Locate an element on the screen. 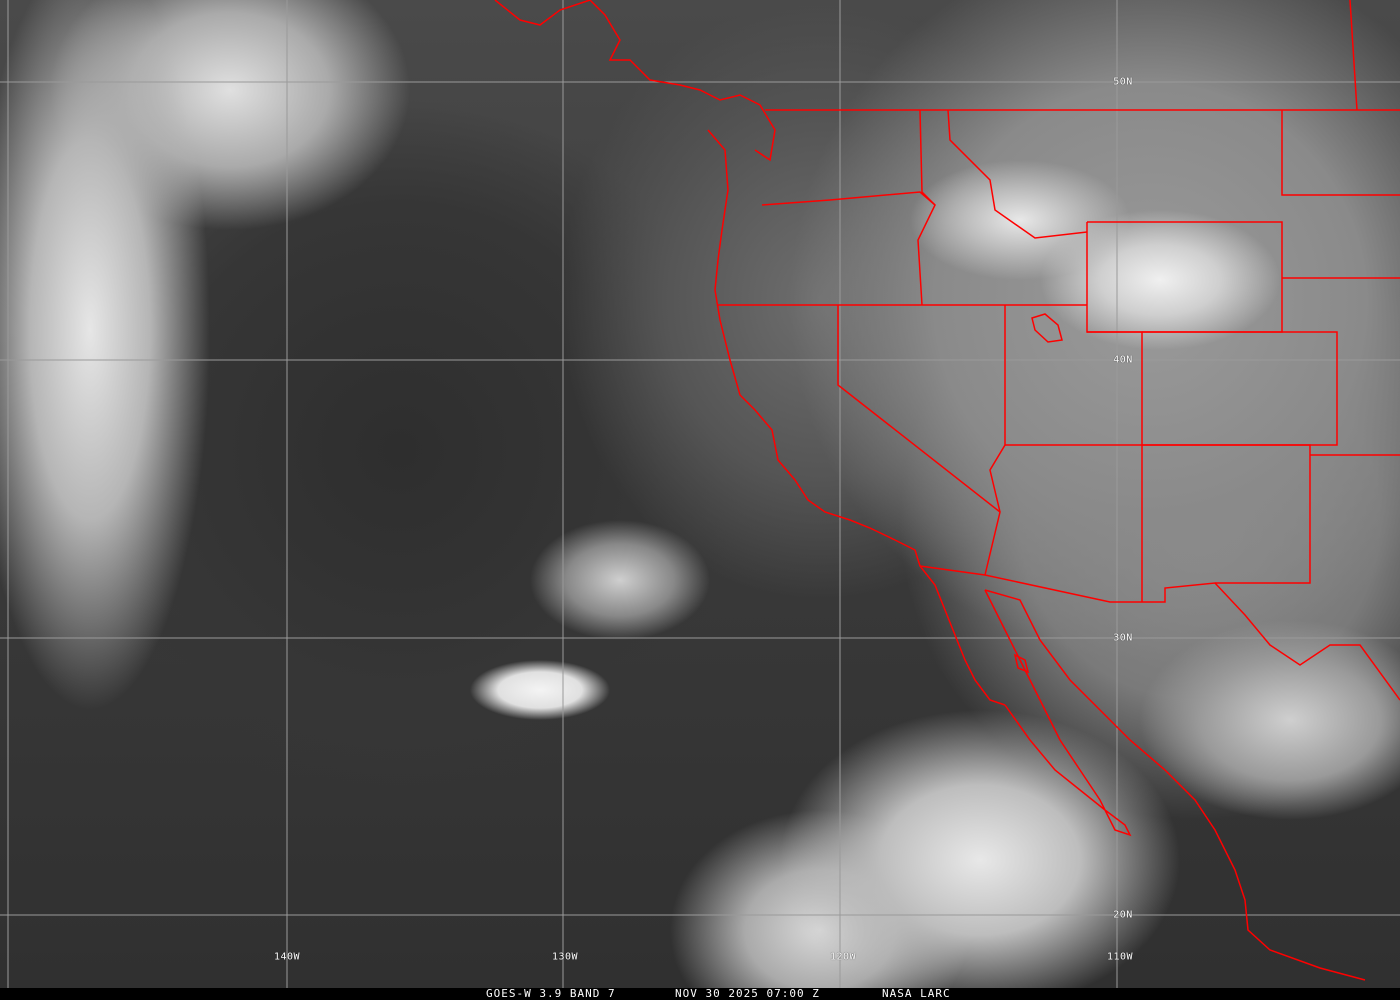  us-mexico-border is located at coordinates (1159, 633).